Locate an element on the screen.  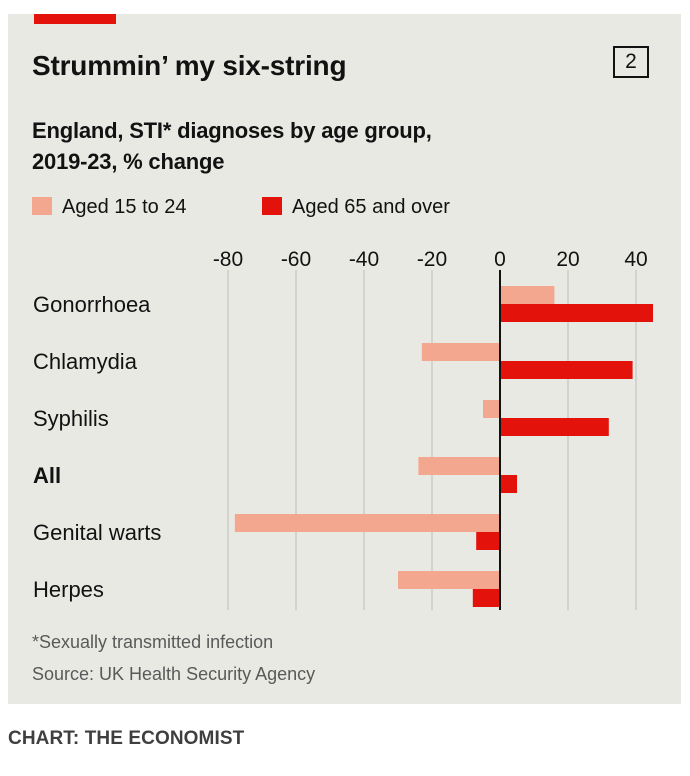
brand-tag is located at coordinates (75, 19).